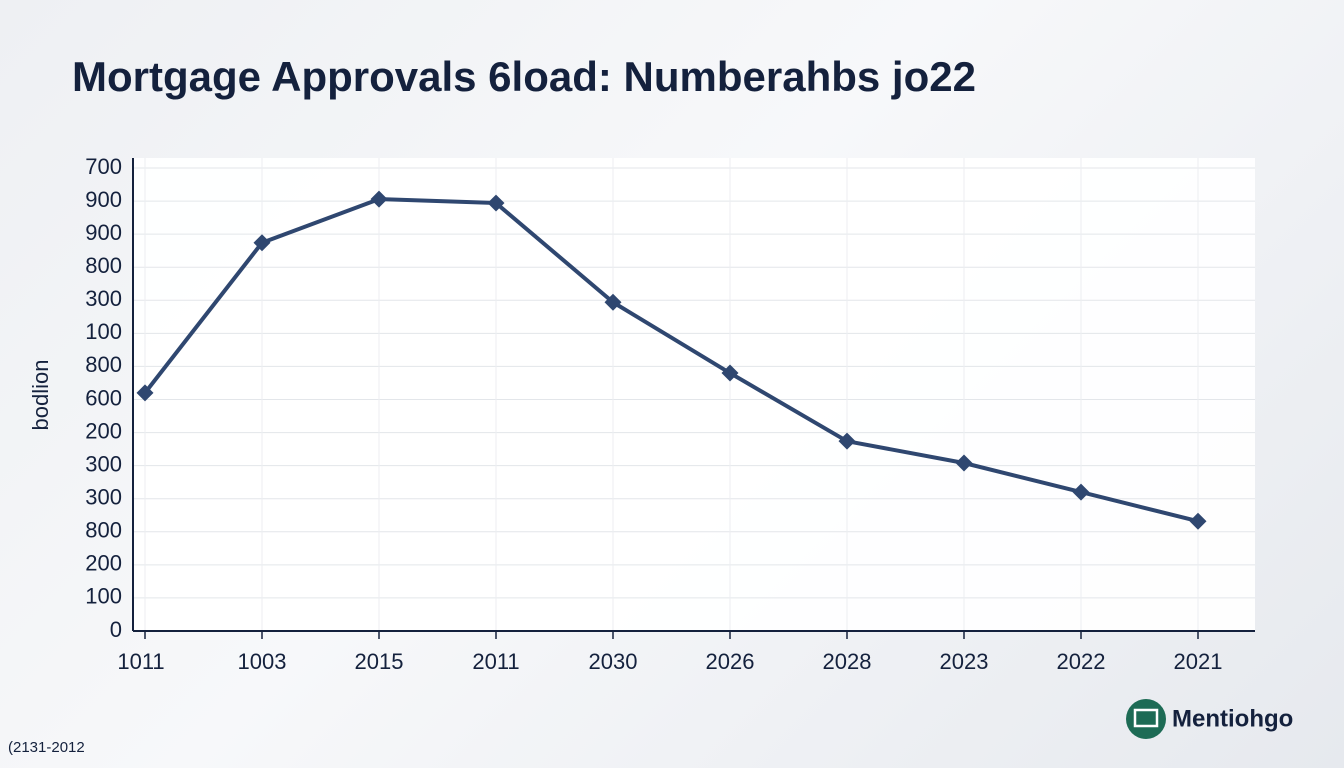 The image size is (1344, 768). I want to click on logo-icon-house, so click(1146, 718).